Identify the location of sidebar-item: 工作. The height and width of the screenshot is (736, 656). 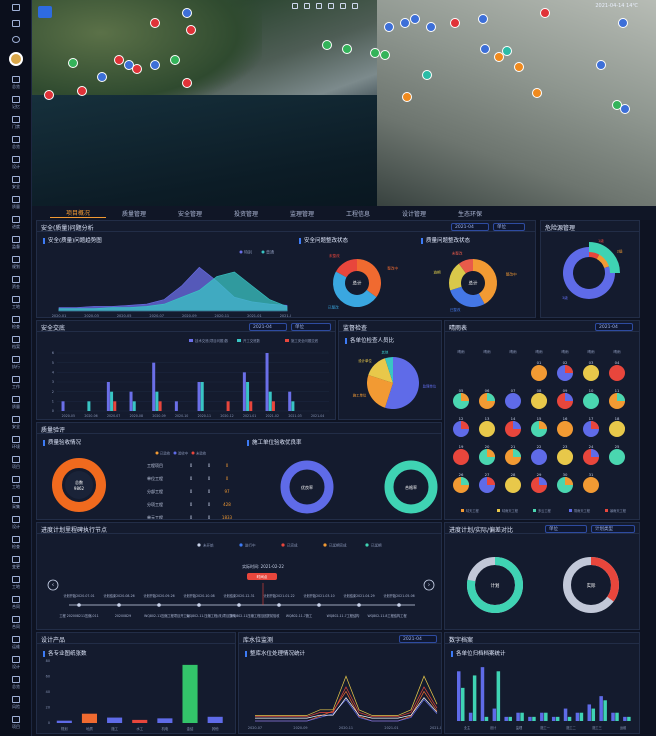
(16, 384).